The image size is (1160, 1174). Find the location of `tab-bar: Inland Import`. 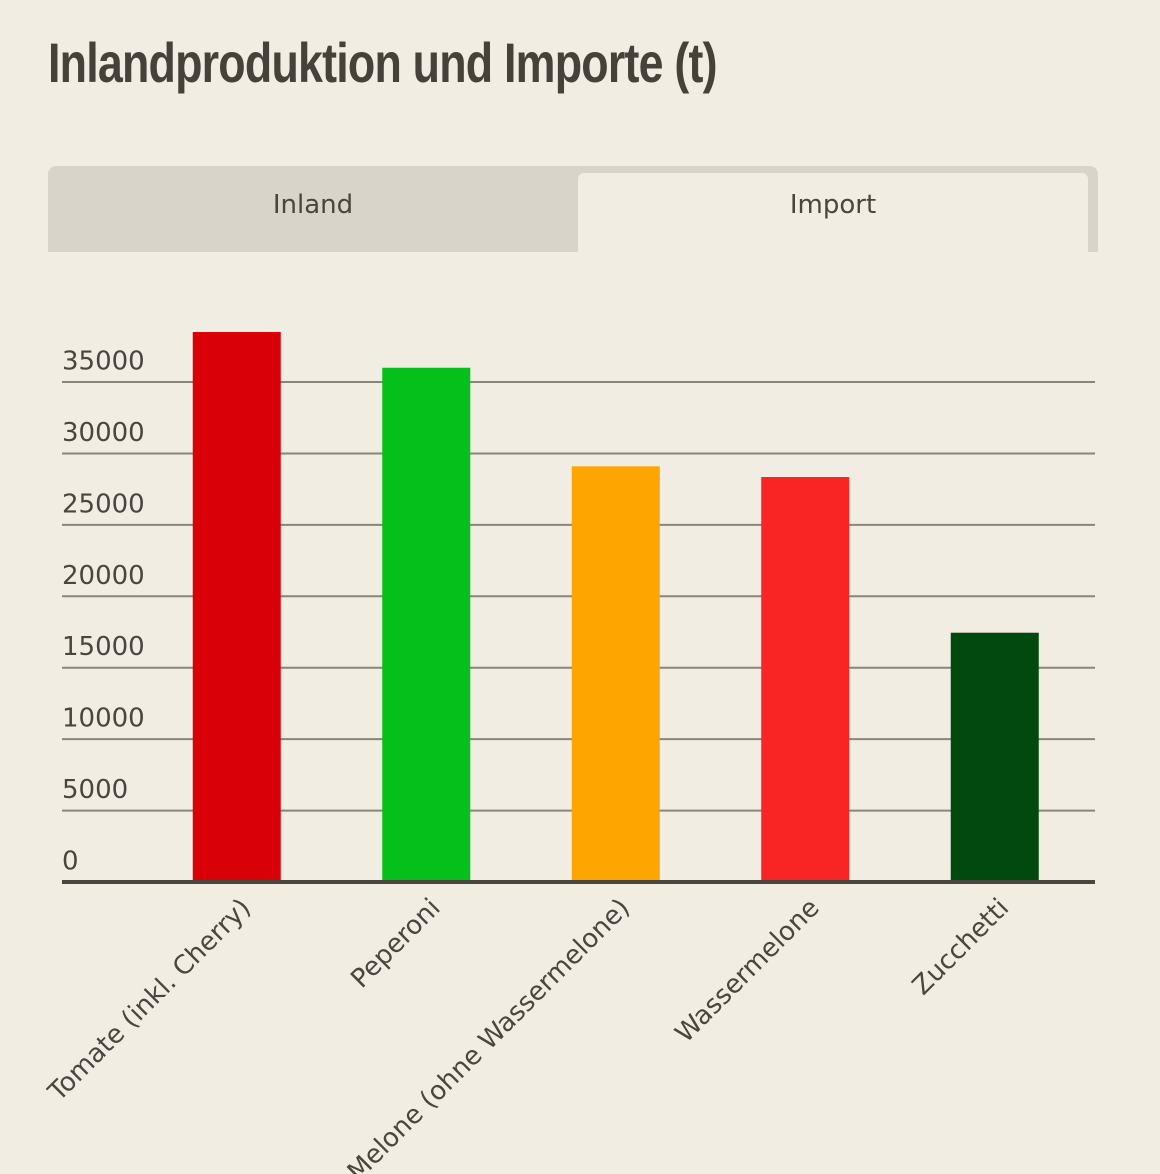

tab-bar: Inland Import is located at coordinates (573, 209).